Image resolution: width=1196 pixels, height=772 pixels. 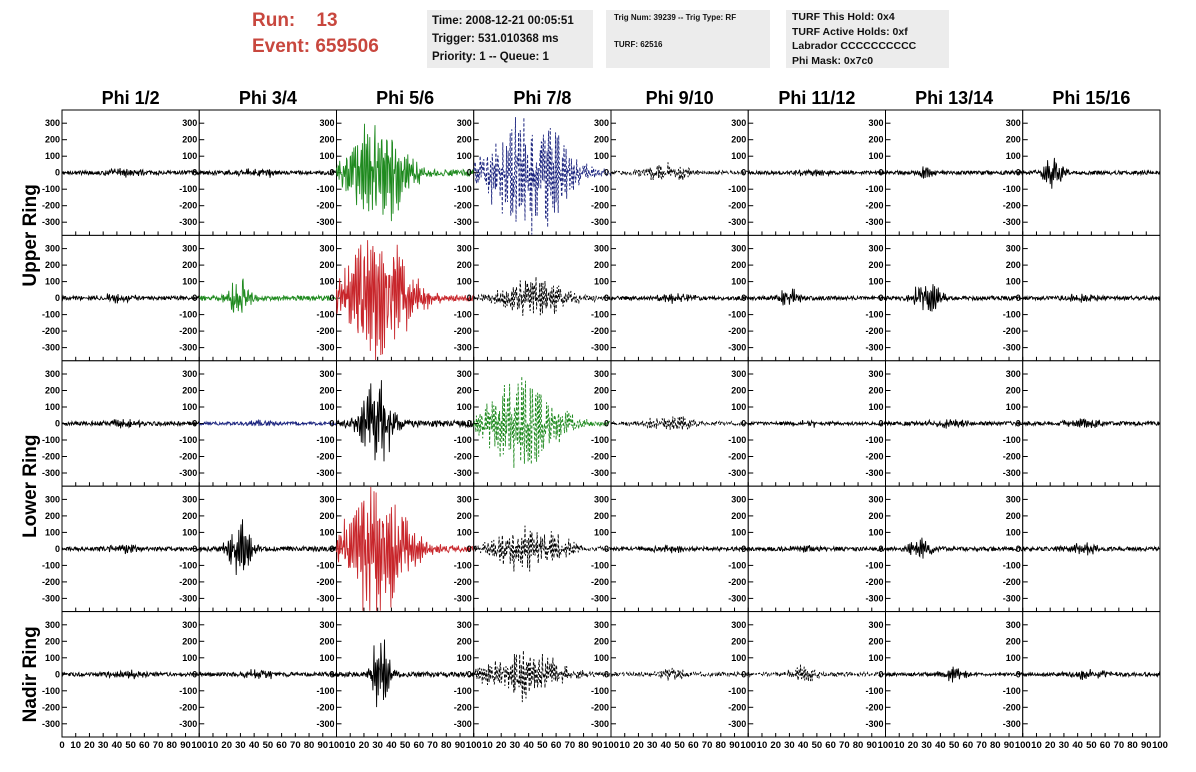 I want to click on turf-text: TURF: 62516, so click(x=638, y=44).